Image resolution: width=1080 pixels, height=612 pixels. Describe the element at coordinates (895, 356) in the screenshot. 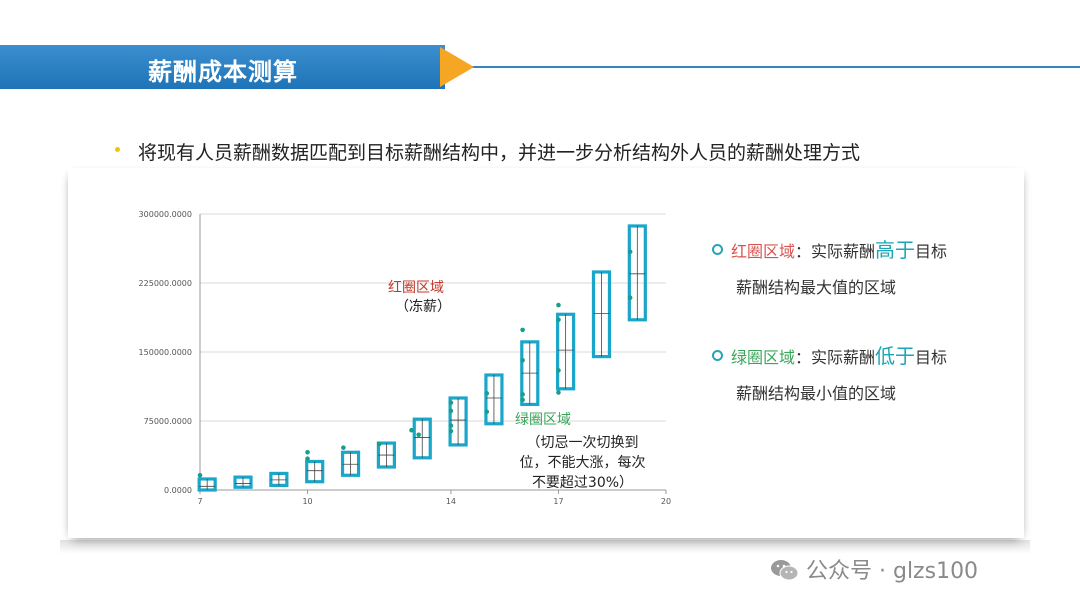

I see `legend-green-highlight: 低于` at that location.